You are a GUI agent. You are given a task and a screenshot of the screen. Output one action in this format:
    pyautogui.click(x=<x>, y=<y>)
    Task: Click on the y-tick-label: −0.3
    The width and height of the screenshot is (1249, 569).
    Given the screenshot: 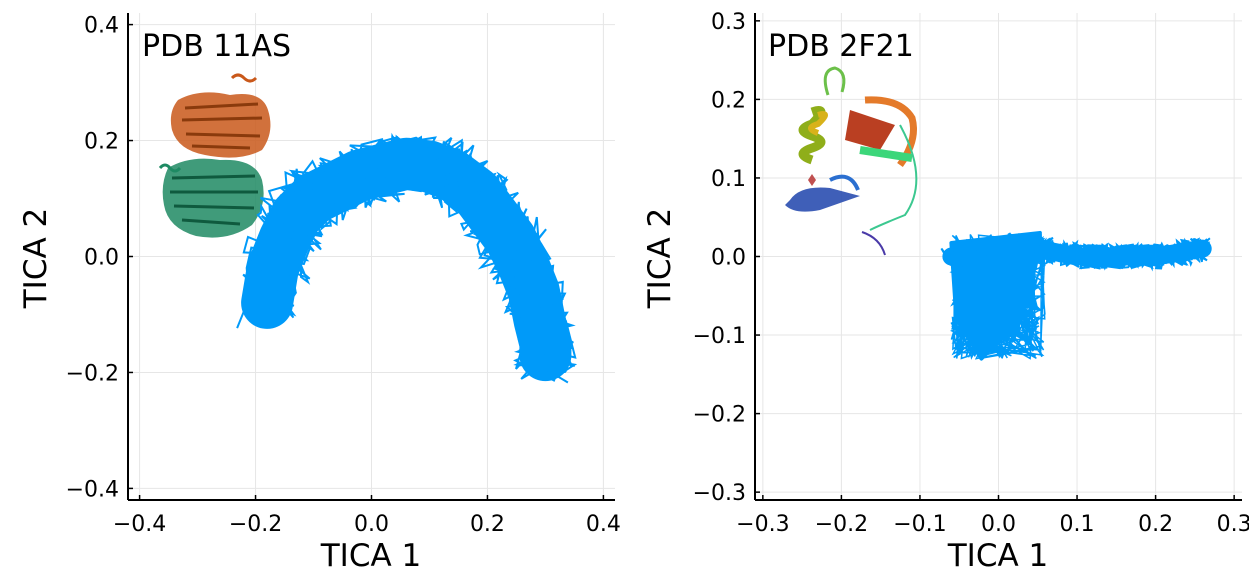 What is the action you would take?
    pyautogui.click(x=719, y=493)
    